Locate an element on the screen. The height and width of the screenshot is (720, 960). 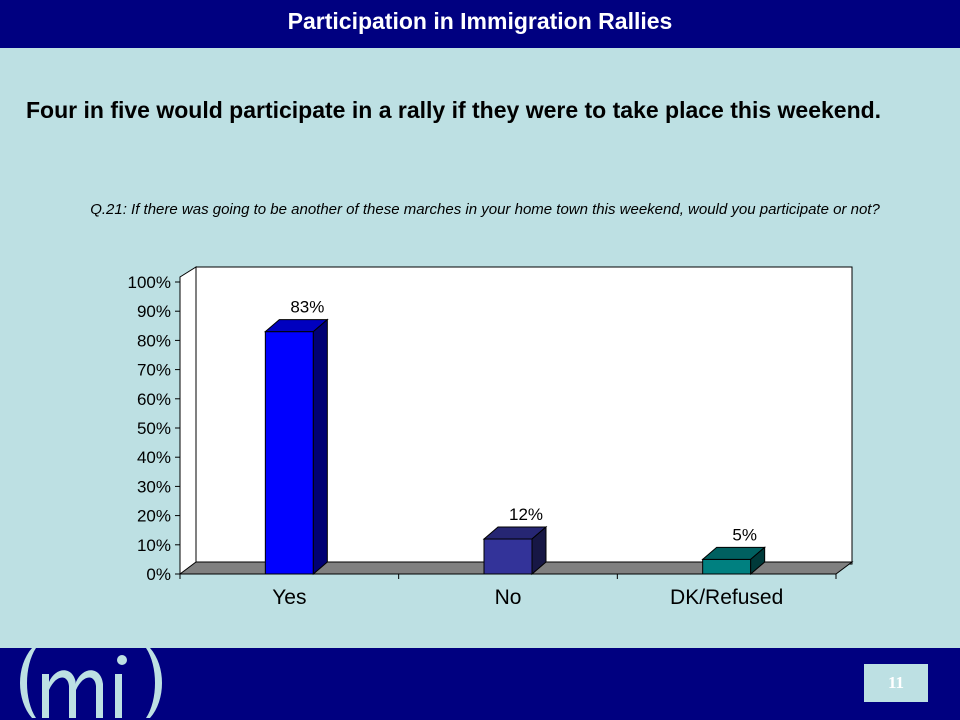
x-category-label: No is located at coordinates (508, 597).